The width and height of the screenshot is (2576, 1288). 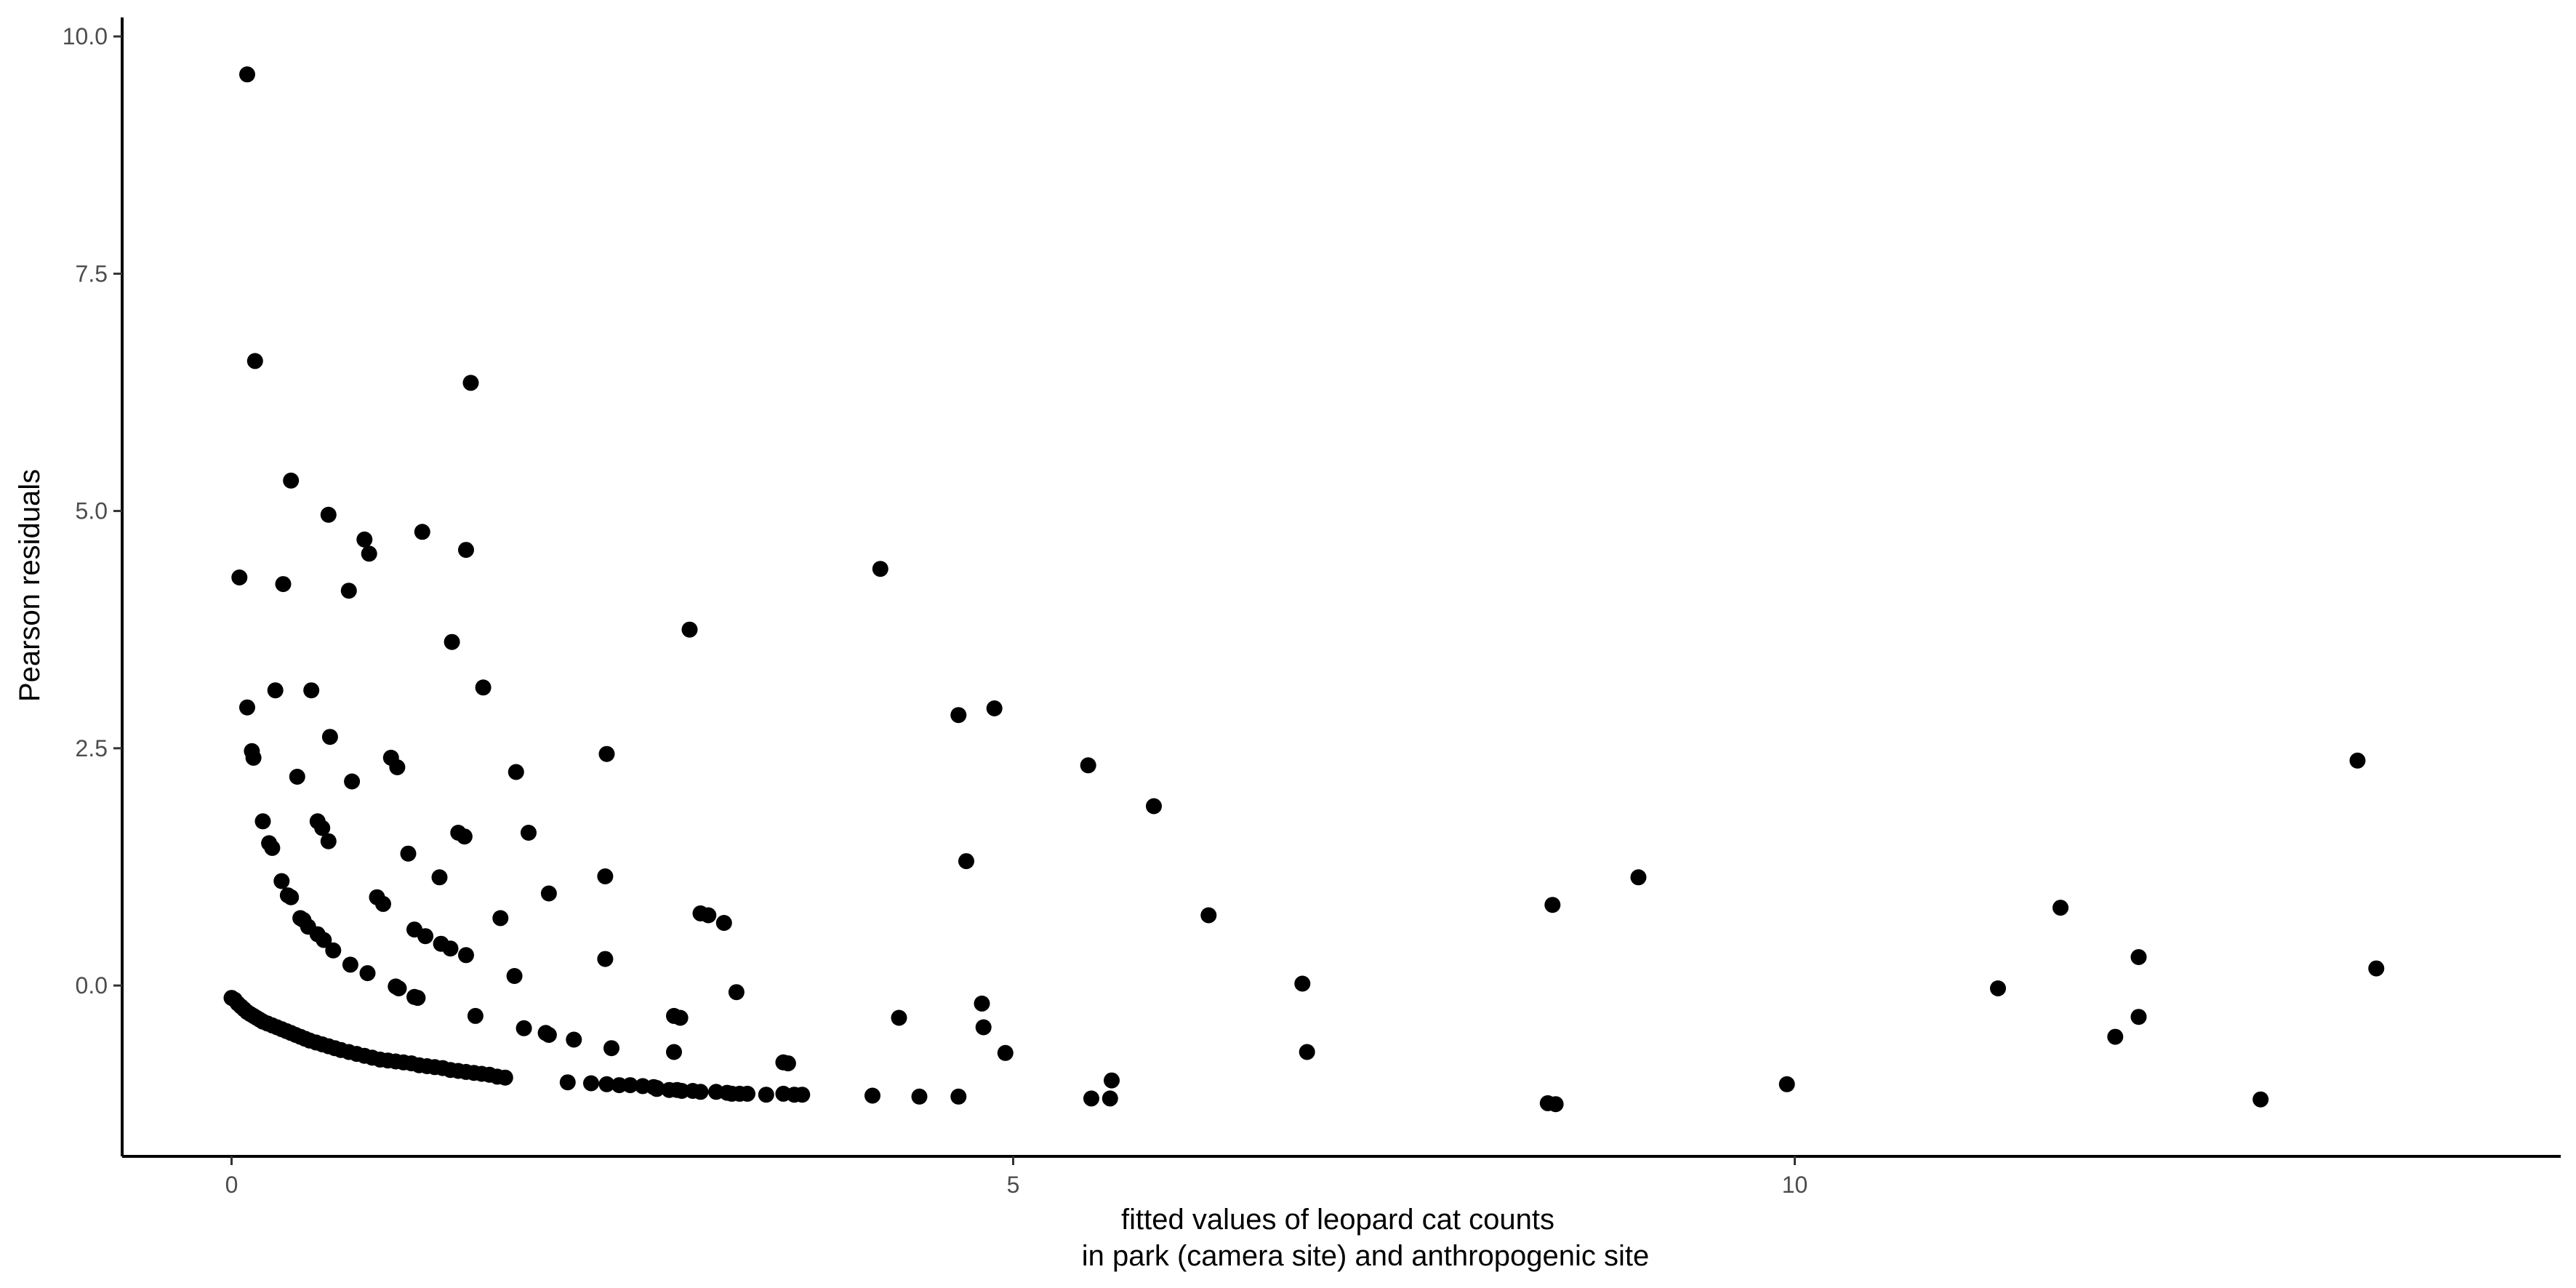 What do you see at coordinates (1795, 1185) in the screenshot?
I see `x-tick-label-2: 10` at bounding box center [1795, 1185].